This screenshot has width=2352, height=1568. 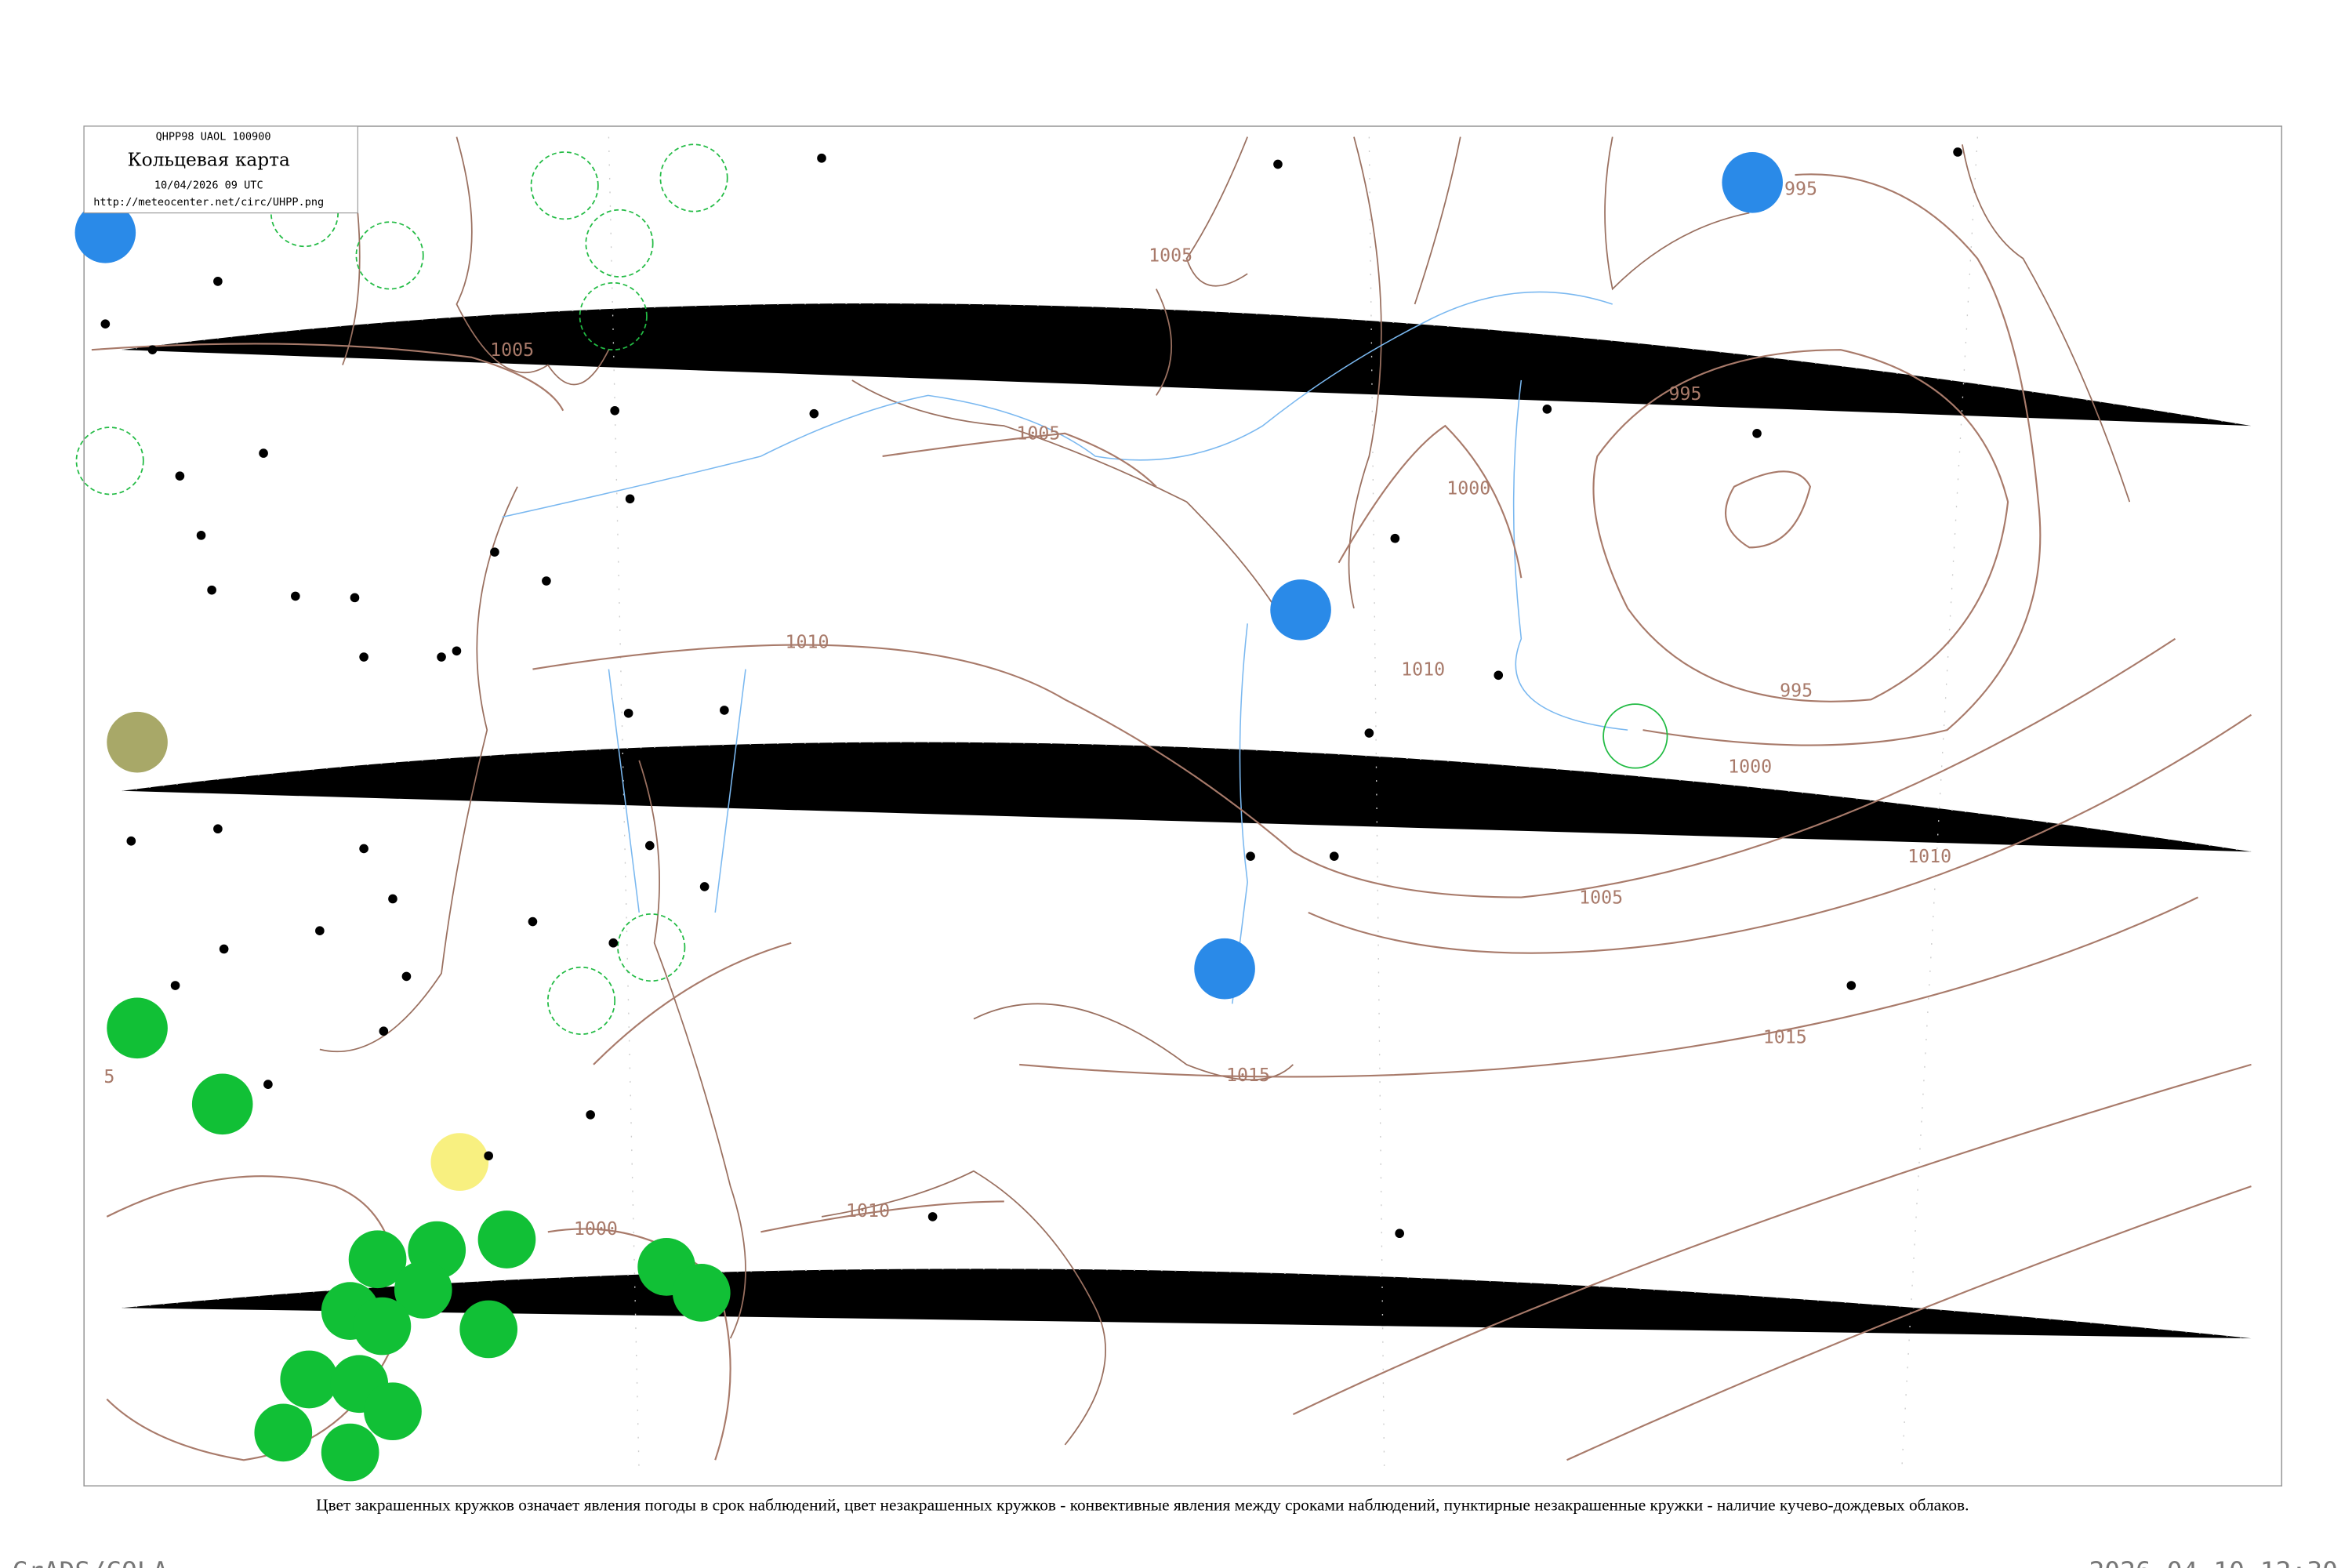 I want to click on isobar-label: 1000, so click(x=1750, y=766).